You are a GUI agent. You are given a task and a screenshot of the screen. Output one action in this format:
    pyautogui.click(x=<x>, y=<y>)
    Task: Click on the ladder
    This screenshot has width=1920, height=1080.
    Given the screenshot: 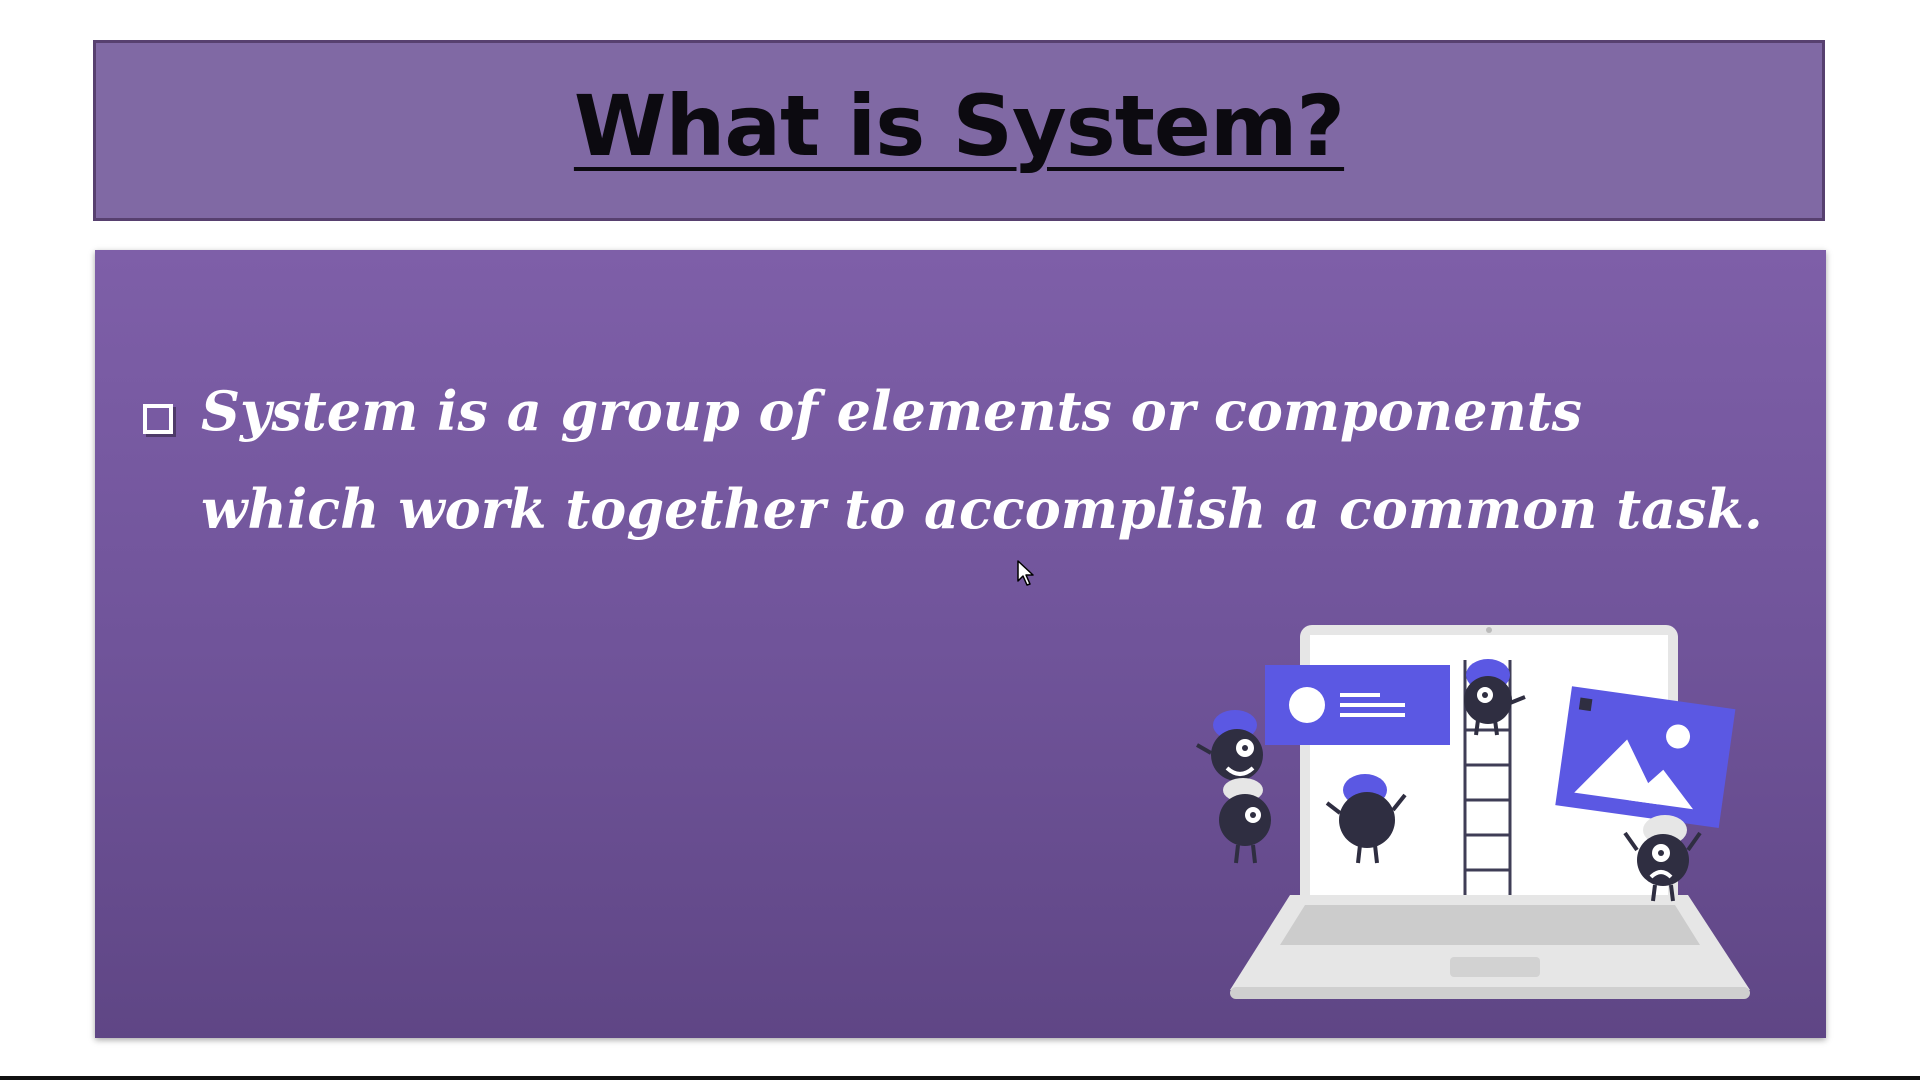 What is the action you would take?
    pyautogui.click(x=1487, y=777)
    